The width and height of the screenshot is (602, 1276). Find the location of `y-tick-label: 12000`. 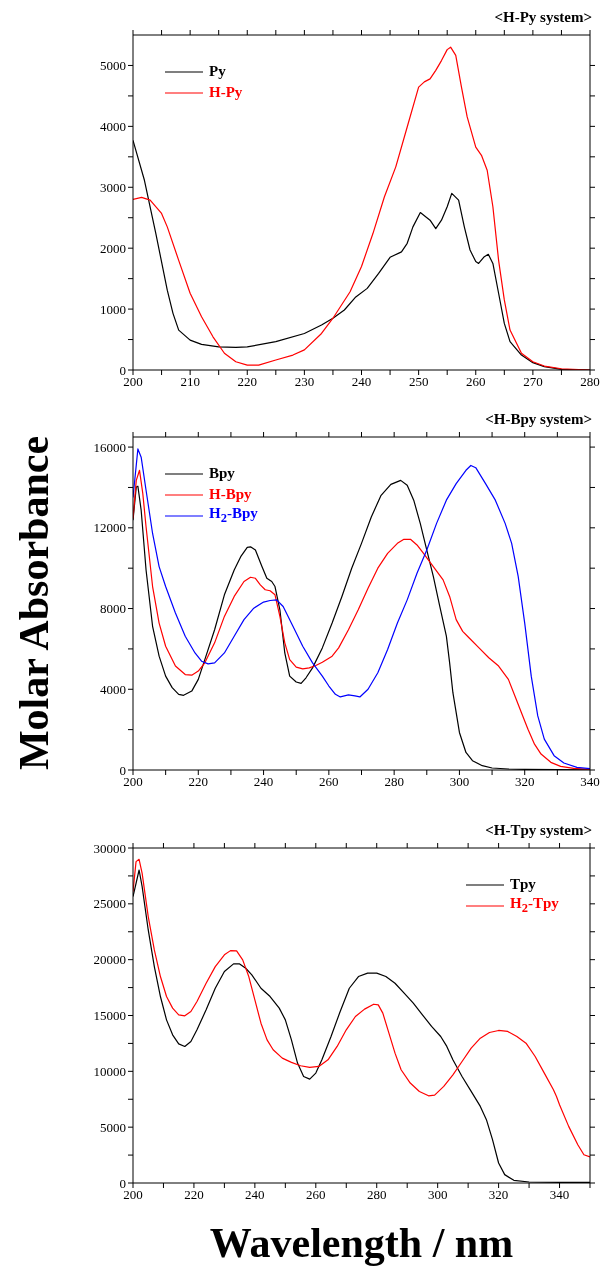

y-tick-label: 12000 is located at coordinates (109, 528).